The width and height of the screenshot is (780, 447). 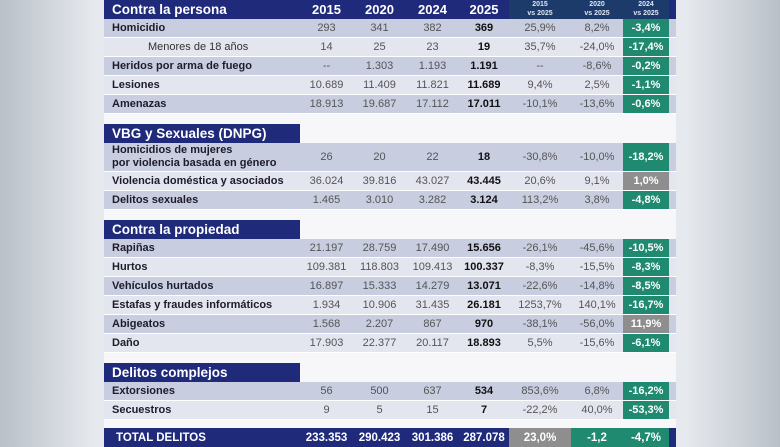 I want to click on change-2020: 2,5%, so click(x=597, y=85).